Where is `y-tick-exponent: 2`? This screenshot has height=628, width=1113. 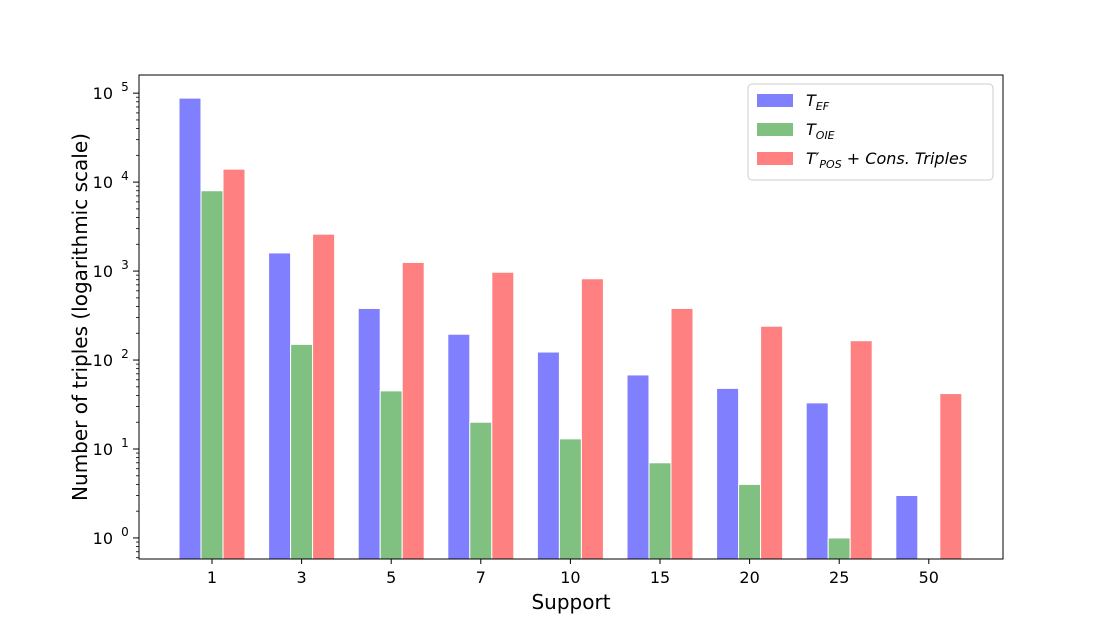 y-tick-exponent: 2 is located at coordinates (125, 354).